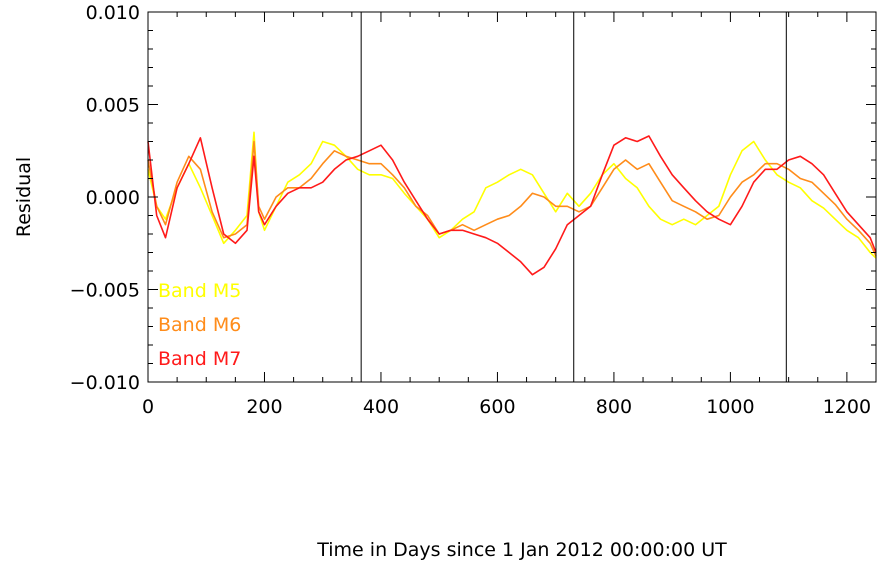 This screenshot has height=567, width=890. Describe the element at coordinates (105, 383) in the screenshot. I see `y-tick-label: −0.010` at that location.